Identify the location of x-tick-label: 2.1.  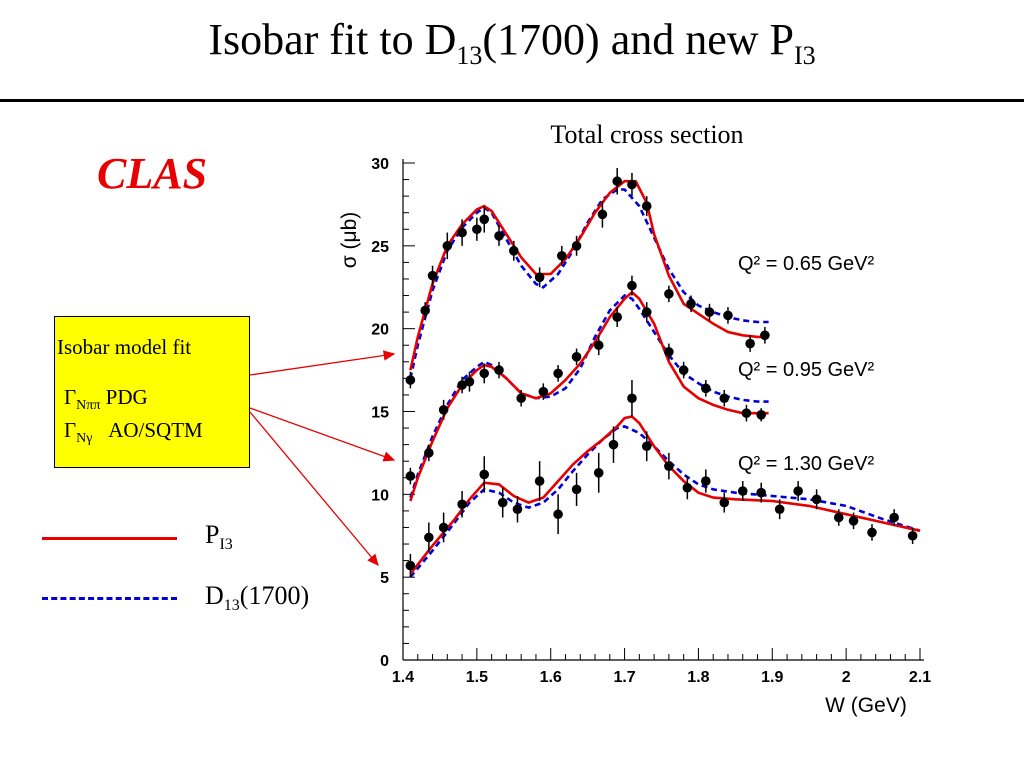
(920, 677).